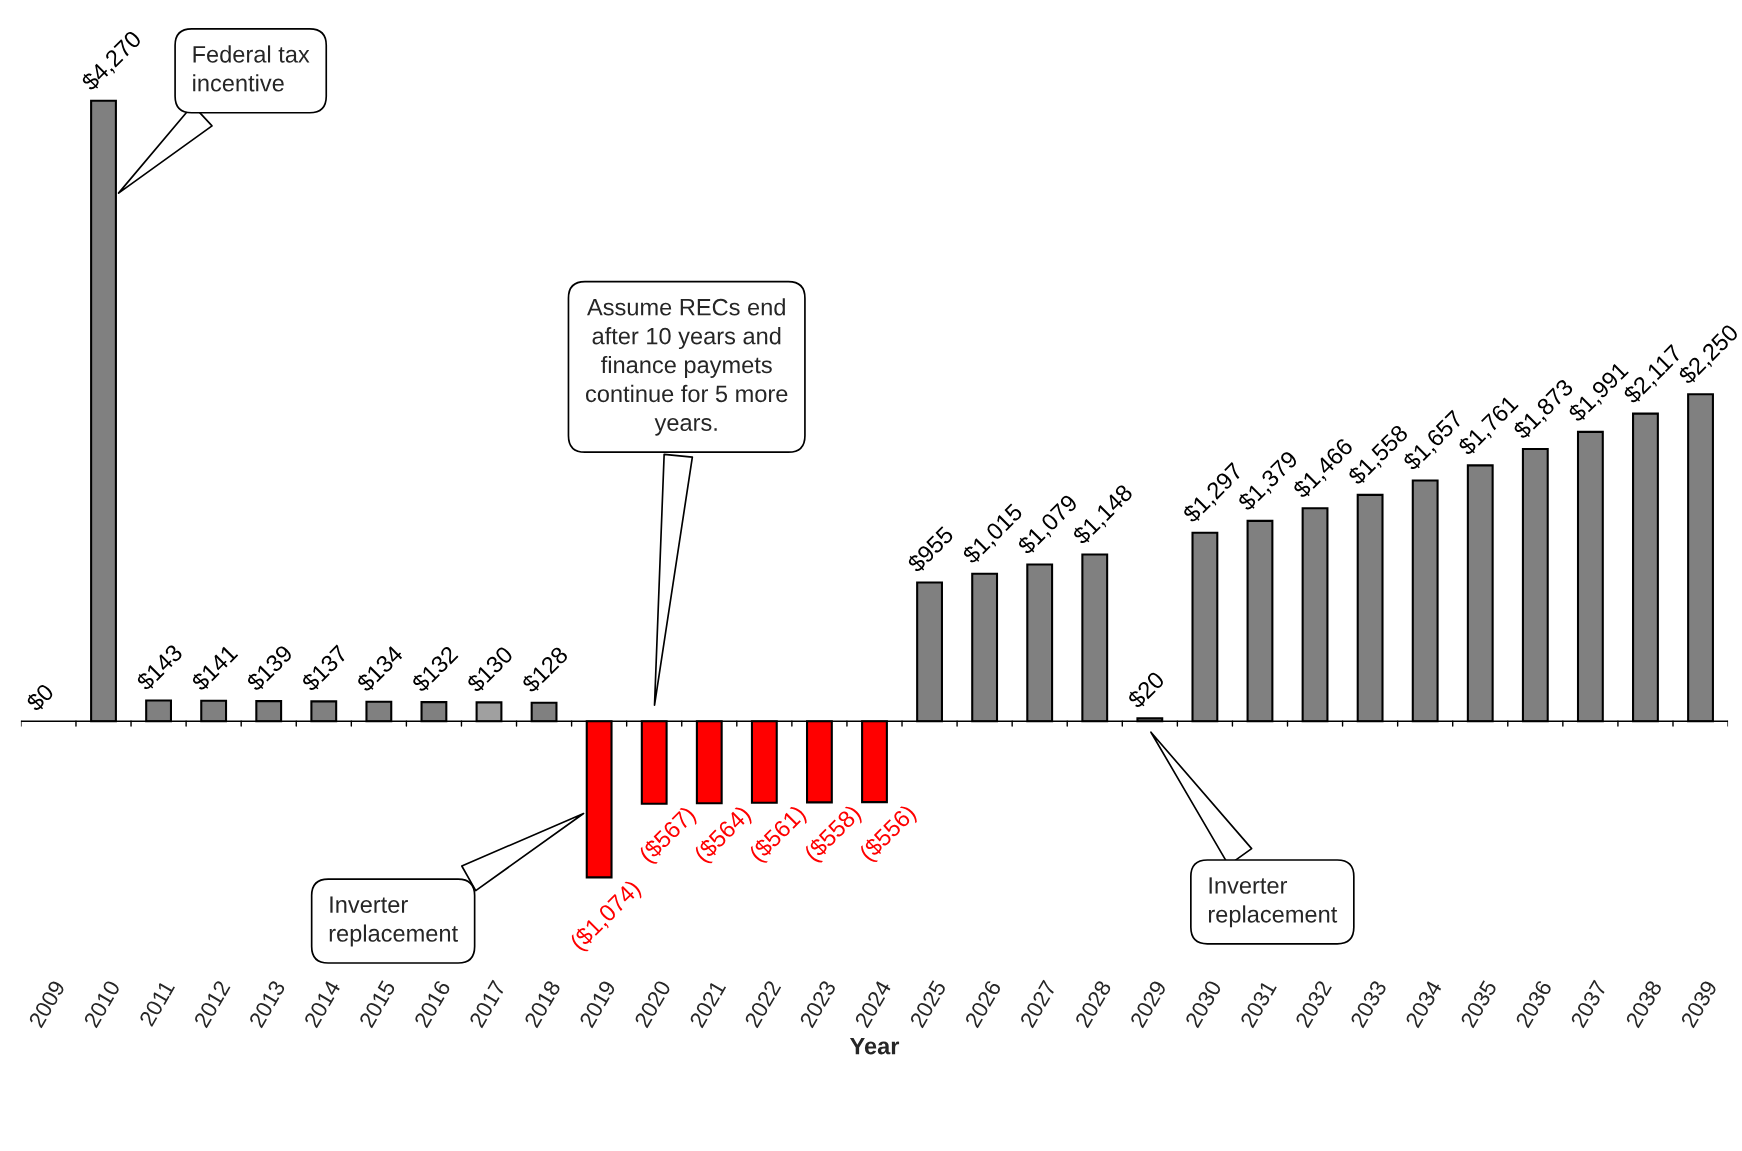  What do you see at coordinates (1146, 690) in the screenshot?
I see `data-label: $20` at bounding box center [1146, 690].